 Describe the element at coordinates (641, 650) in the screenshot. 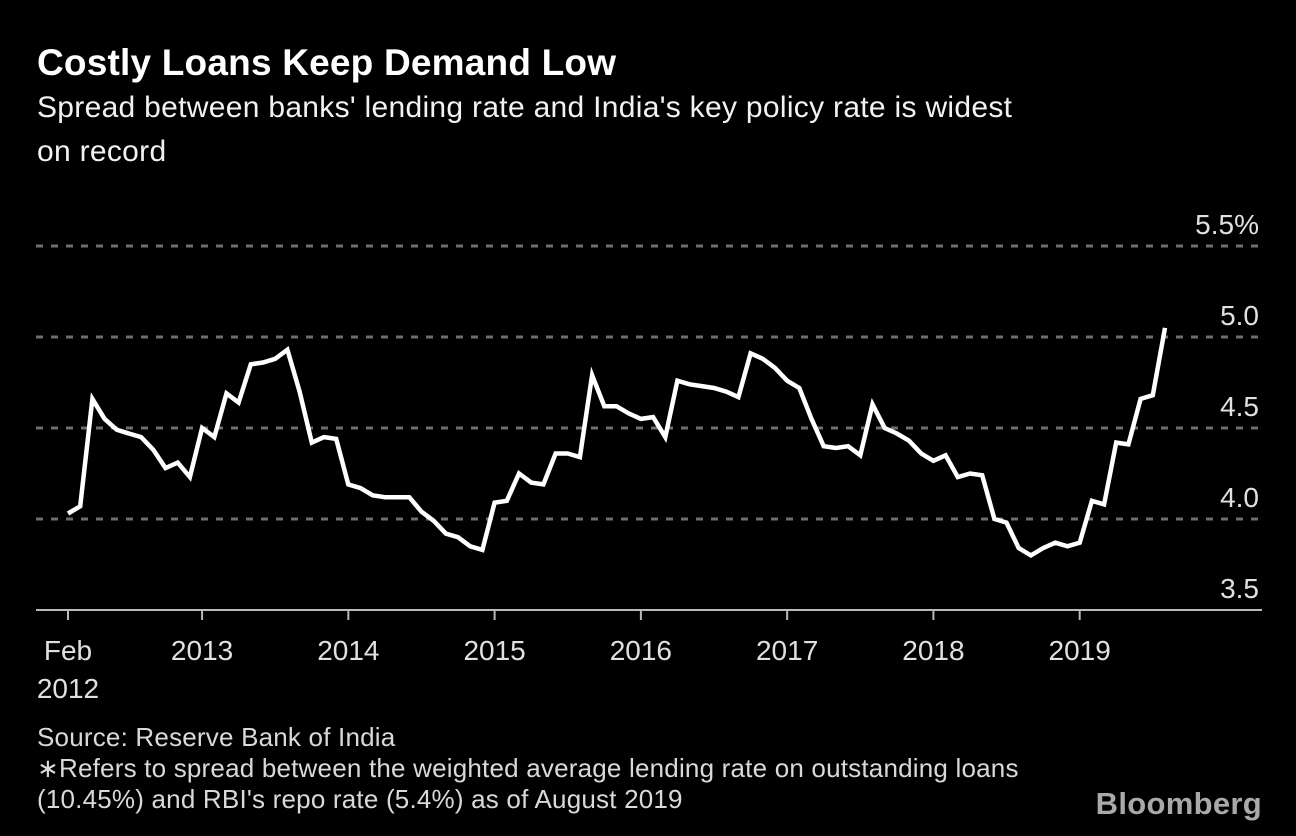

I see `x-axis-label: 2016` at that location.